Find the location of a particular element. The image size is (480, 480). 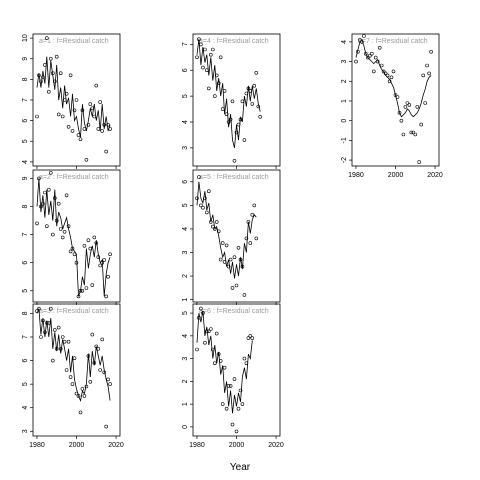

panel-label: a=4 : f=Residual catch is located at coordinates (234, 41).